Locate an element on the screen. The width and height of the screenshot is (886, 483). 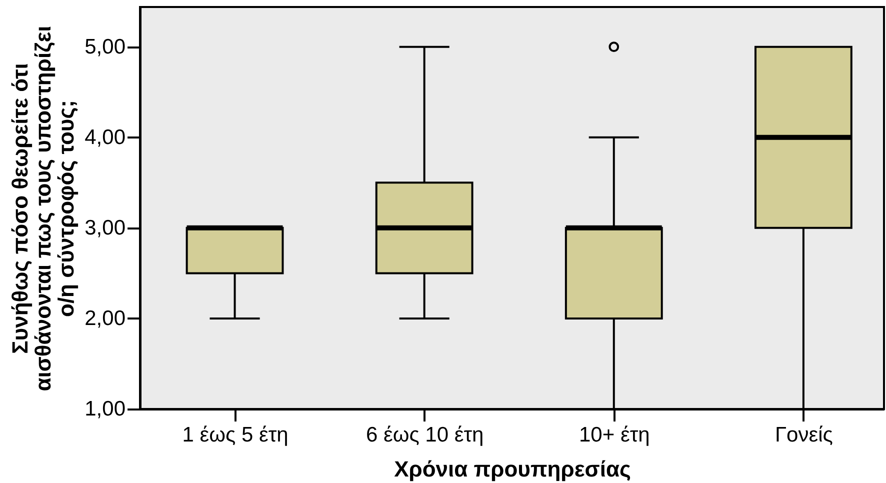
x-tick-label: 1 έως 5 έτη is located at coordinates (235, 435).